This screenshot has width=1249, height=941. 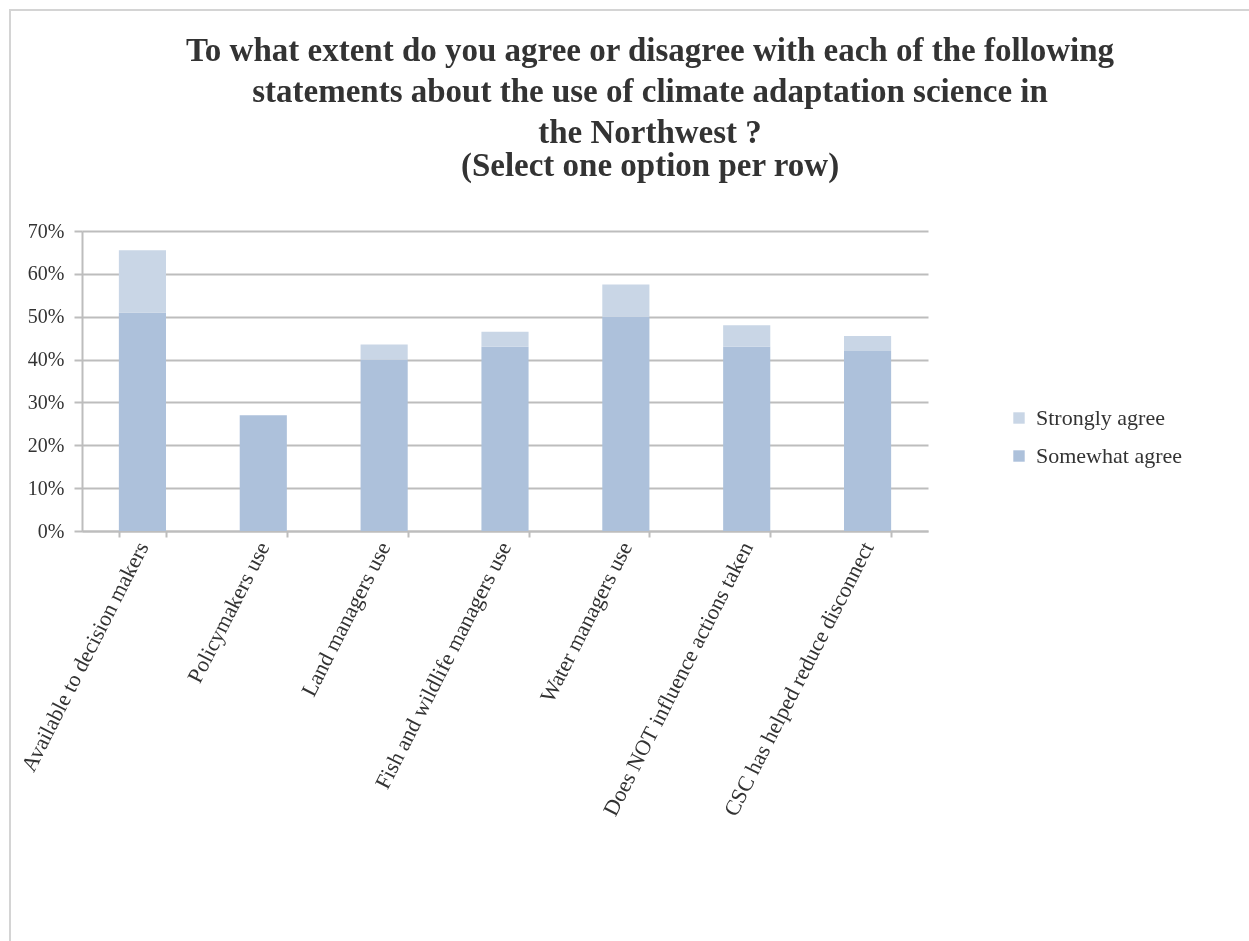 What do you see at coordinates (51, 530) in the screenshot?
I see `y-tick-label: 0%` at bounding box center [51, 530].